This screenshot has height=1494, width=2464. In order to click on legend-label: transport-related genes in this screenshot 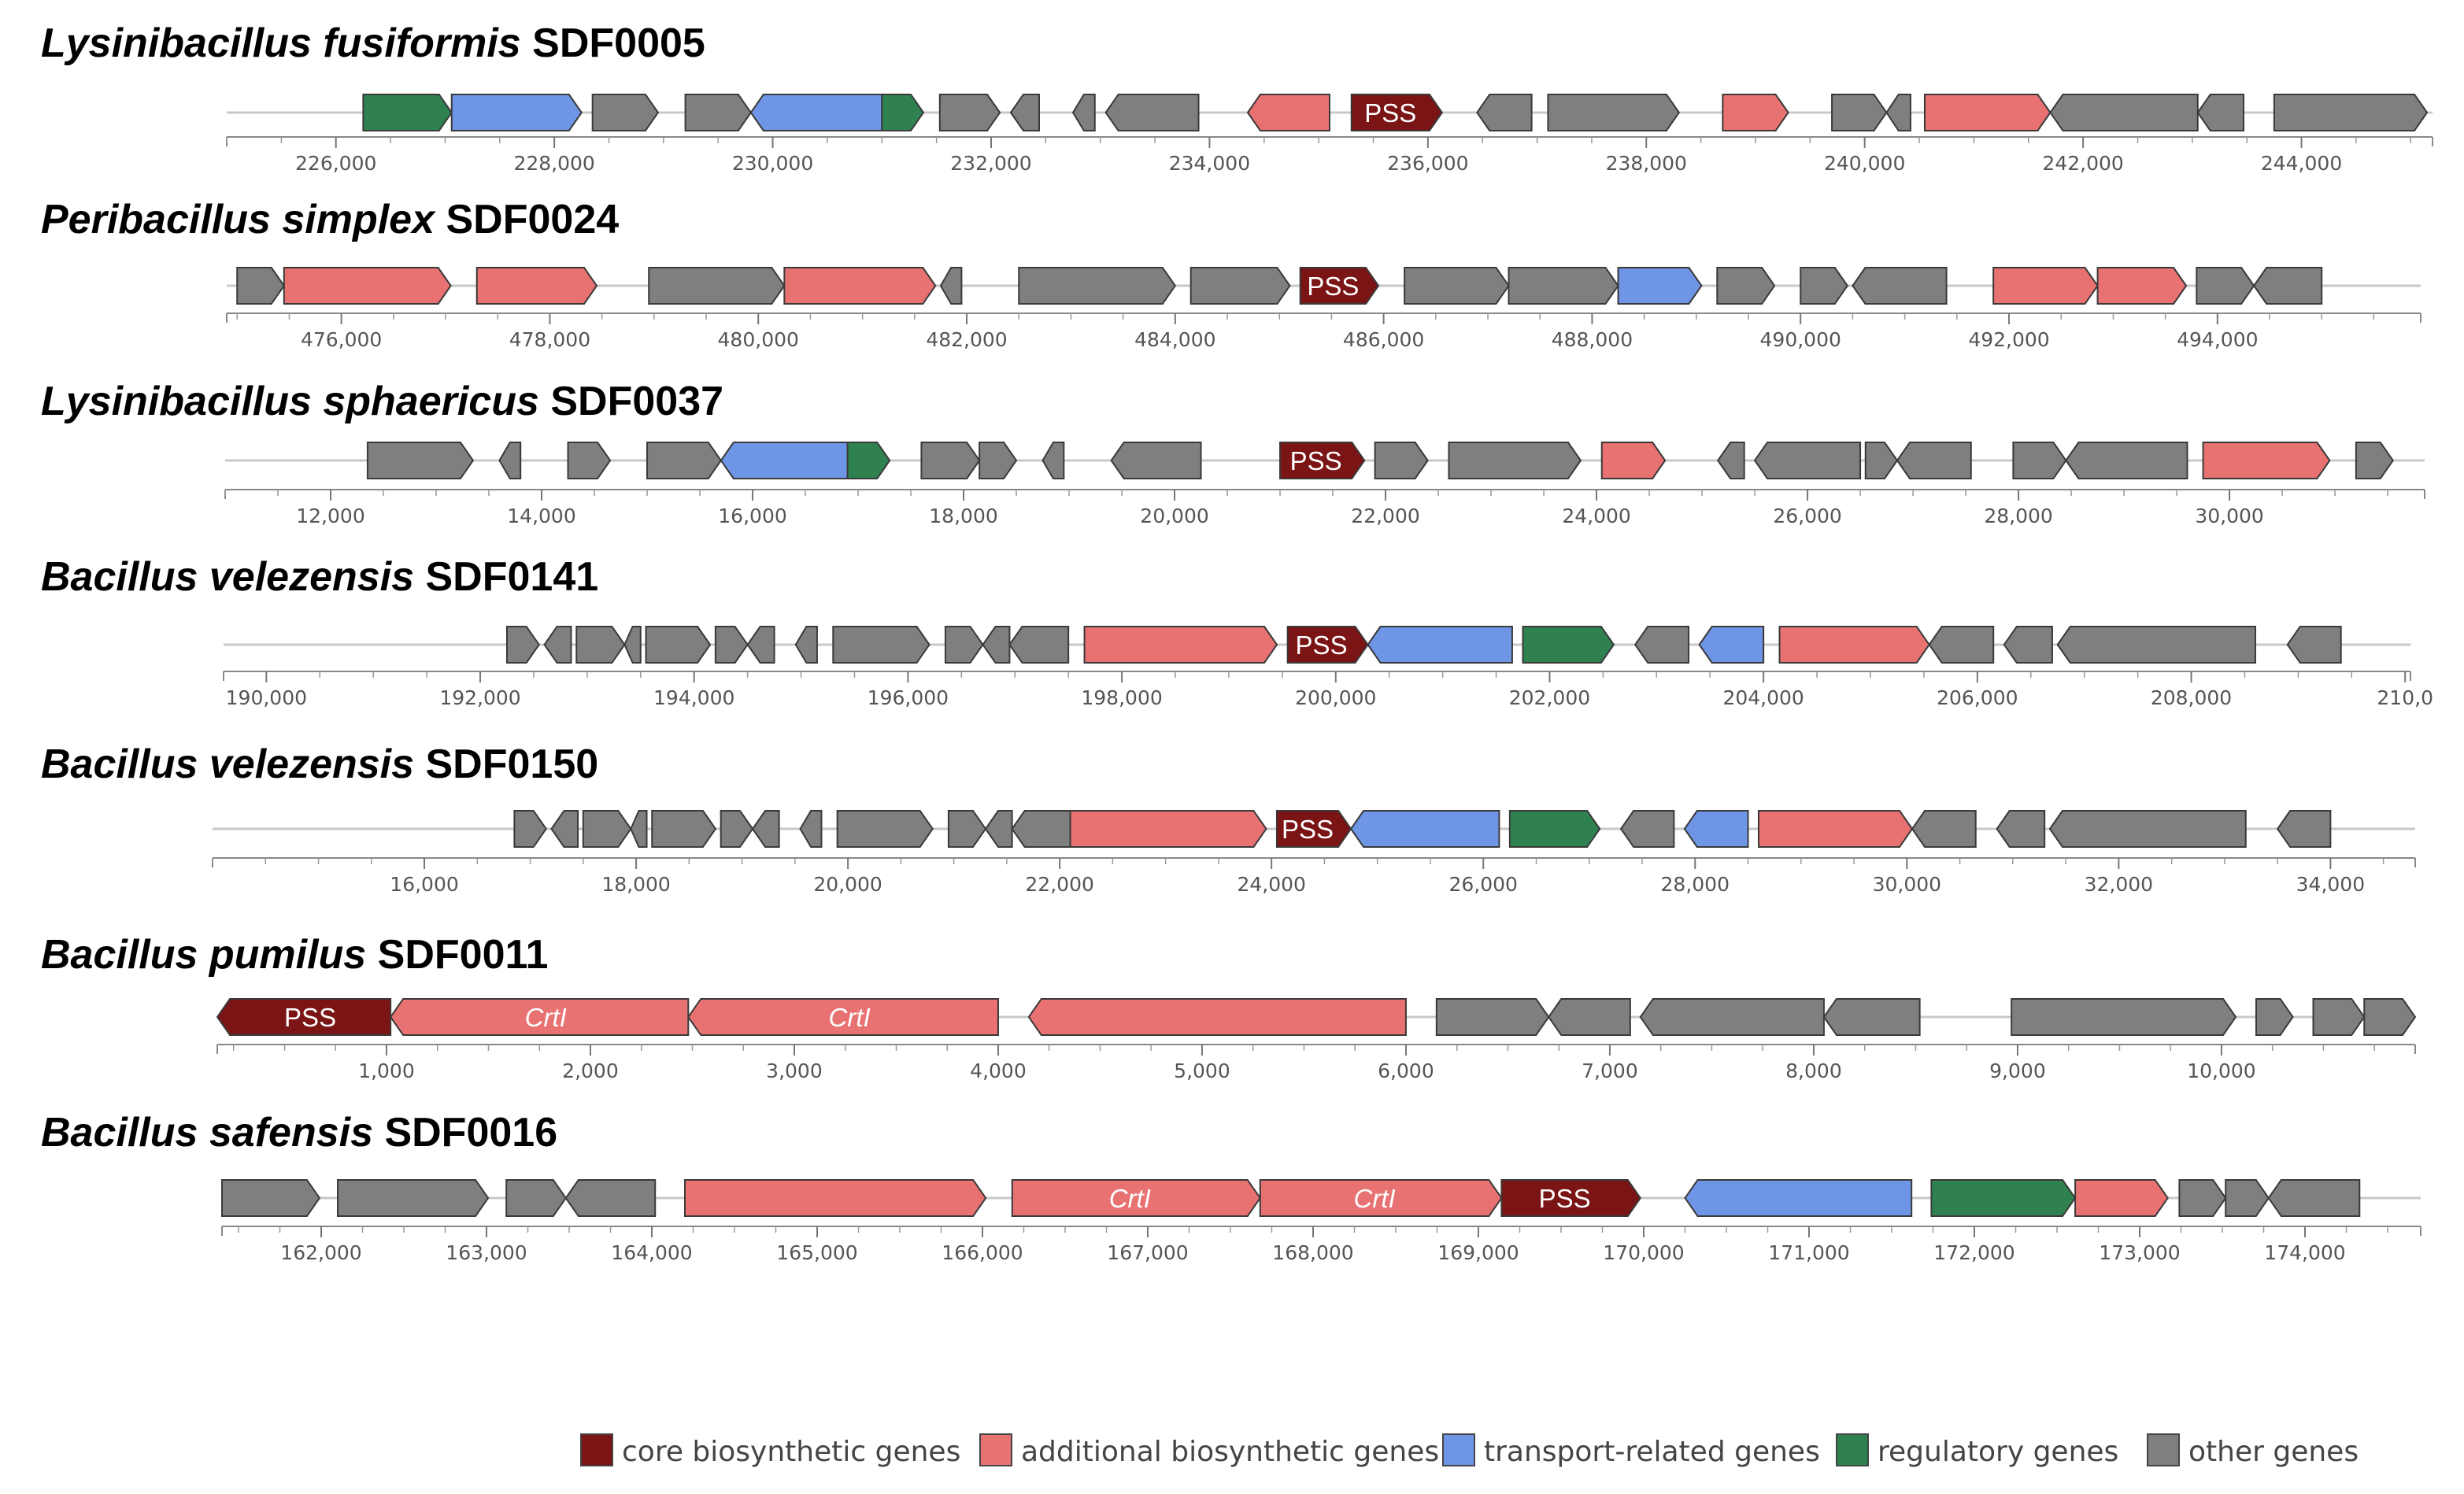, I will do `click(1652, 1452)`.